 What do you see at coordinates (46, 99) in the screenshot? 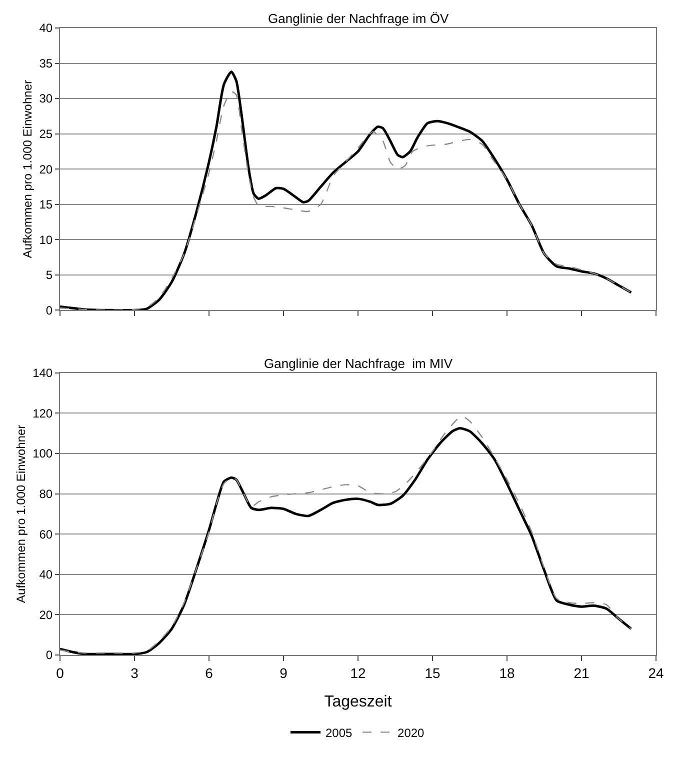
I see `y-tick-label: 30` at bounding box center [46, 99].